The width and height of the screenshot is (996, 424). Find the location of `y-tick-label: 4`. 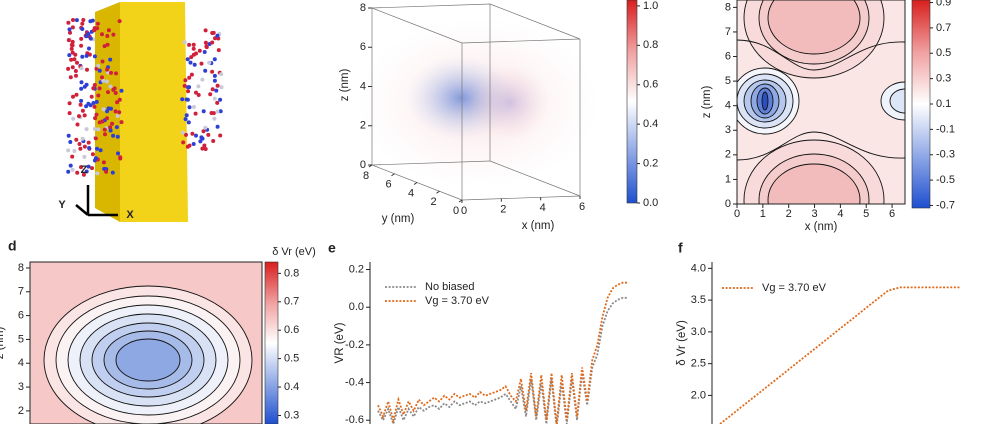

y-tick-label: 4 is located at coordinates (728, 106).